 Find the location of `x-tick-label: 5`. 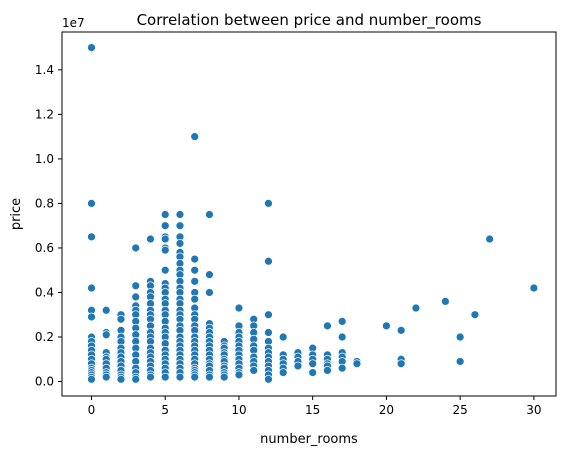

x-tick-label: 5 is located at coordinates (165, 410).